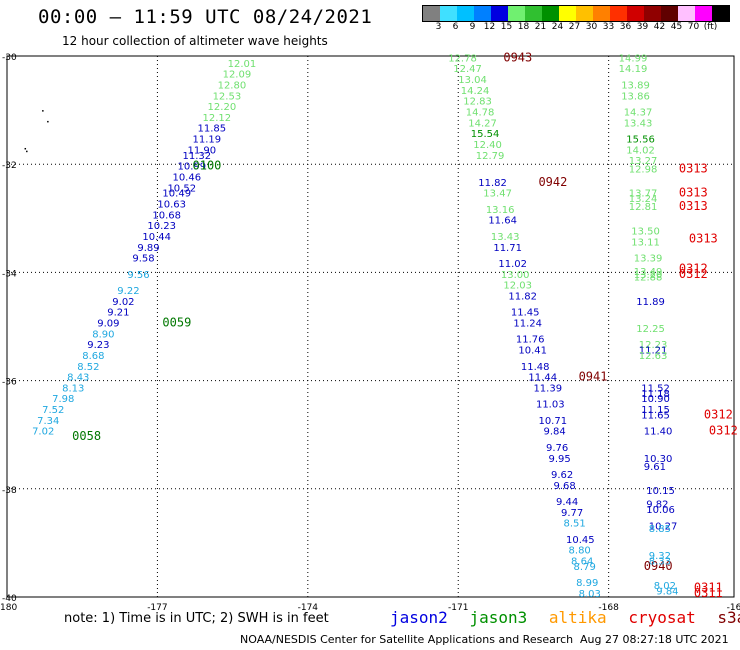 Image resolution: width=740 pixels, height=650 pixels. I want to click on wave-height-label: 12.03, so click(517, 286).